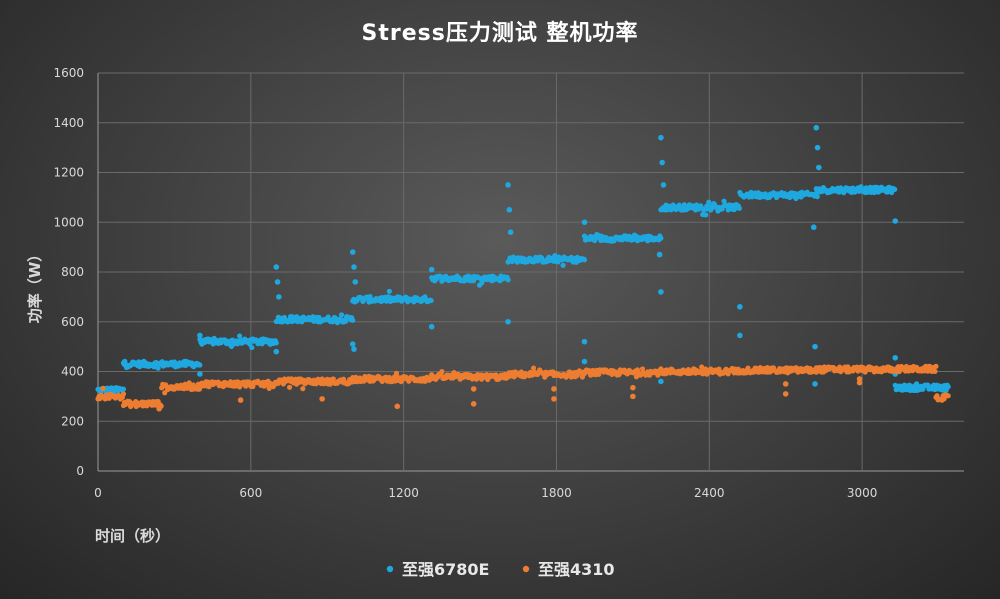  I want to click on y-tick-label: 600, so click(72, 322).